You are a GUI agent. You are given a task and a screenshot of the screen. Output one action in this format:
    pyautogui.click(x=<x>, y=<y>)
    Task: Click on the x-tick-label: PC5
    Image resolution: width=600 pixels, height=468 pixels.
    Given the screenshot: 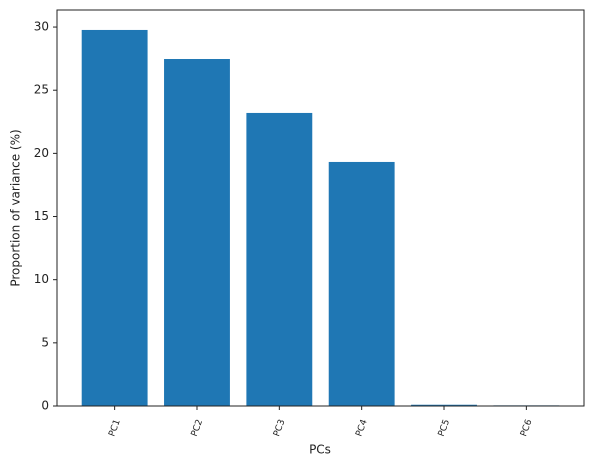 What is the action you would take?
    pyautogui.click(x=444, y=428)
    